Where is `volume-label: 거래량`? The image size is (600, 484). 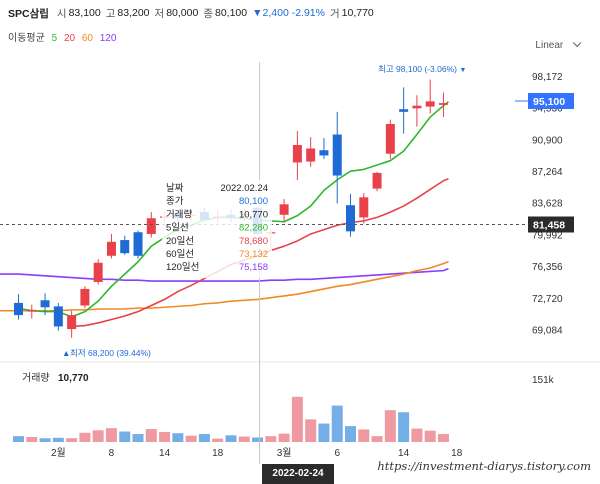 volume-label: 거래량 is located at coordinates (36, 378).